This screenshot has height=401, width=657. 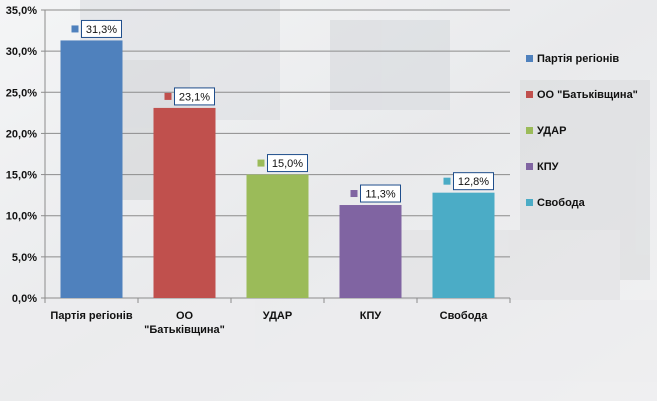 I want to click on x-tick-label: Свобода, so click(x=464, y=316).